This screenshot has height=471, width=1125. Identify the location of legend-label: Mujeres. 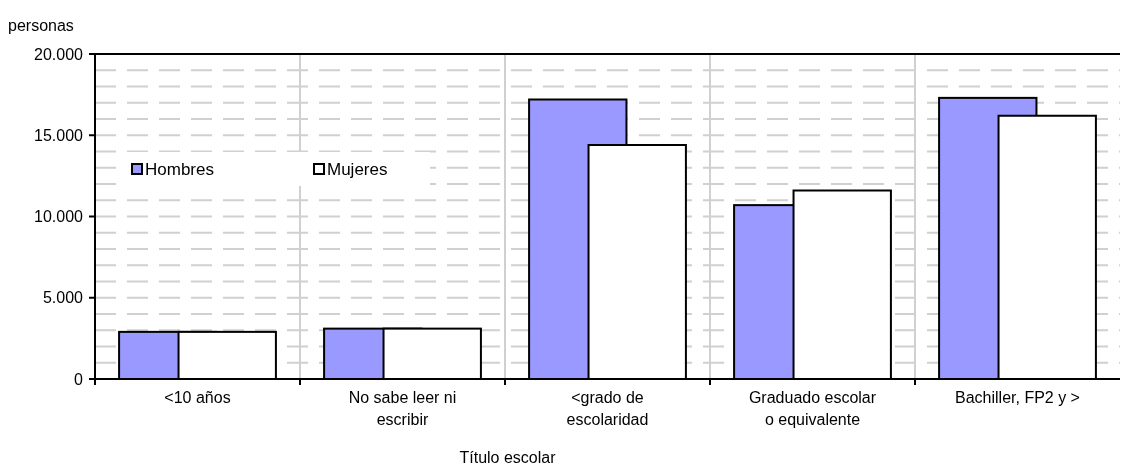
(357, 169).